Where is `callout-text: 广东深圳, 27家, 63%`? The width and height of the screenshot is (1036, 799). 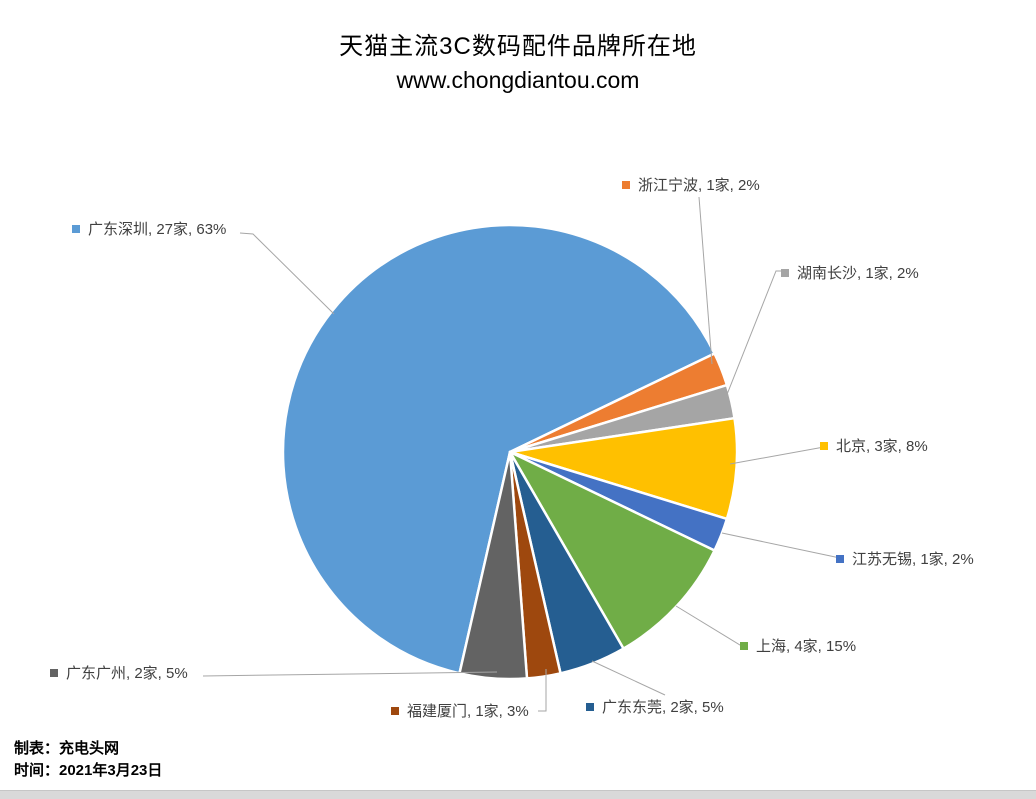 callout-text: 广东深圳, 27家, 63% is located at coordinates (157, 229).